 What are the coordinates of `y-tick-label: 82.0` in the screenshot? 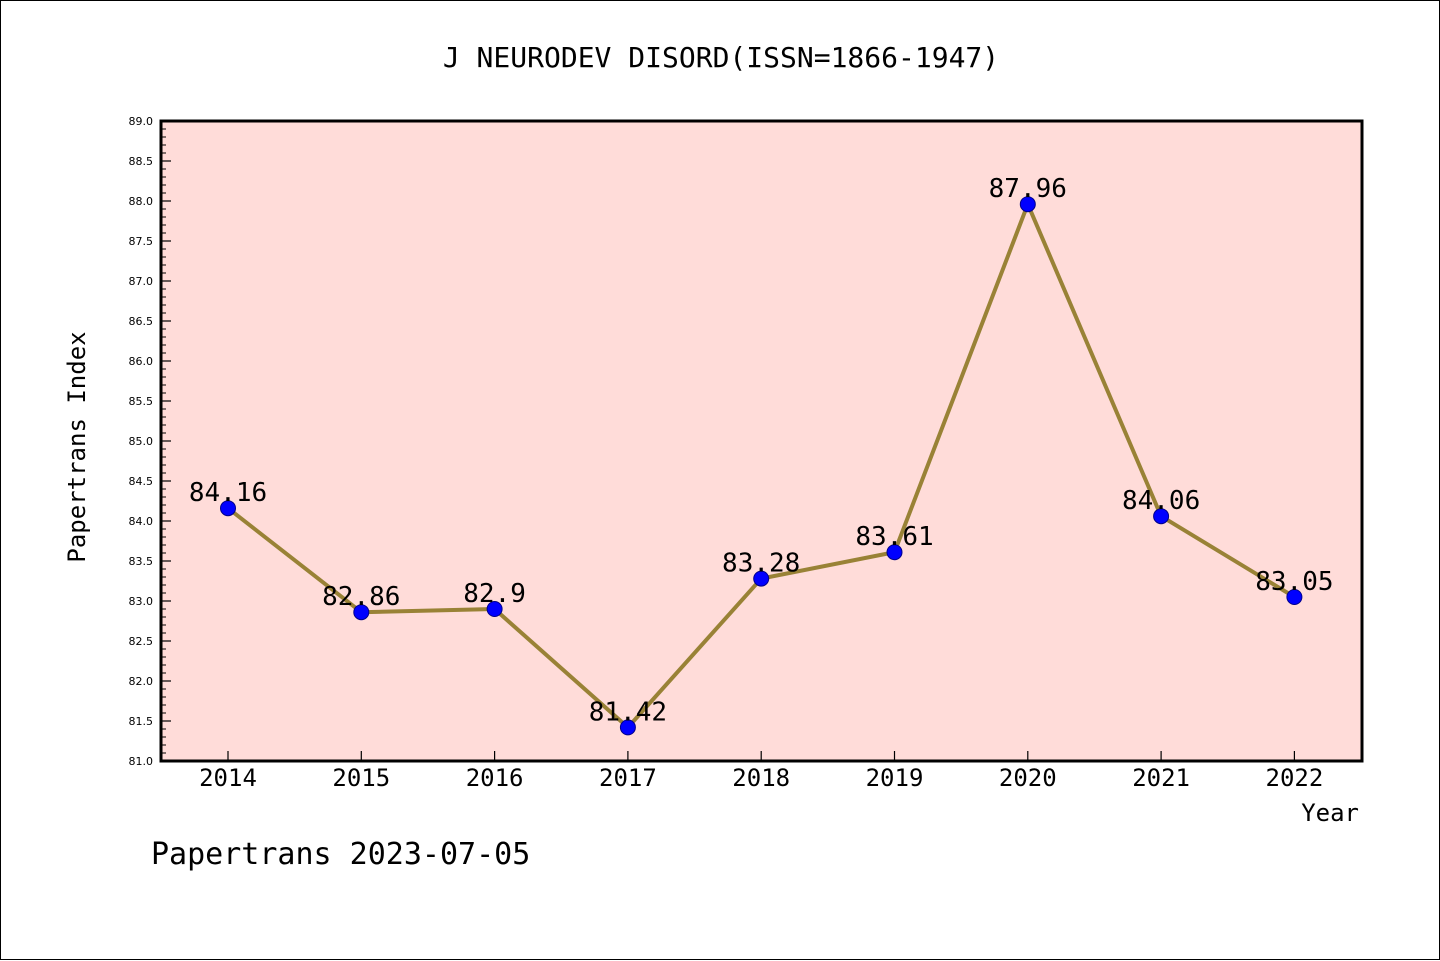 It's located at (141, 681).